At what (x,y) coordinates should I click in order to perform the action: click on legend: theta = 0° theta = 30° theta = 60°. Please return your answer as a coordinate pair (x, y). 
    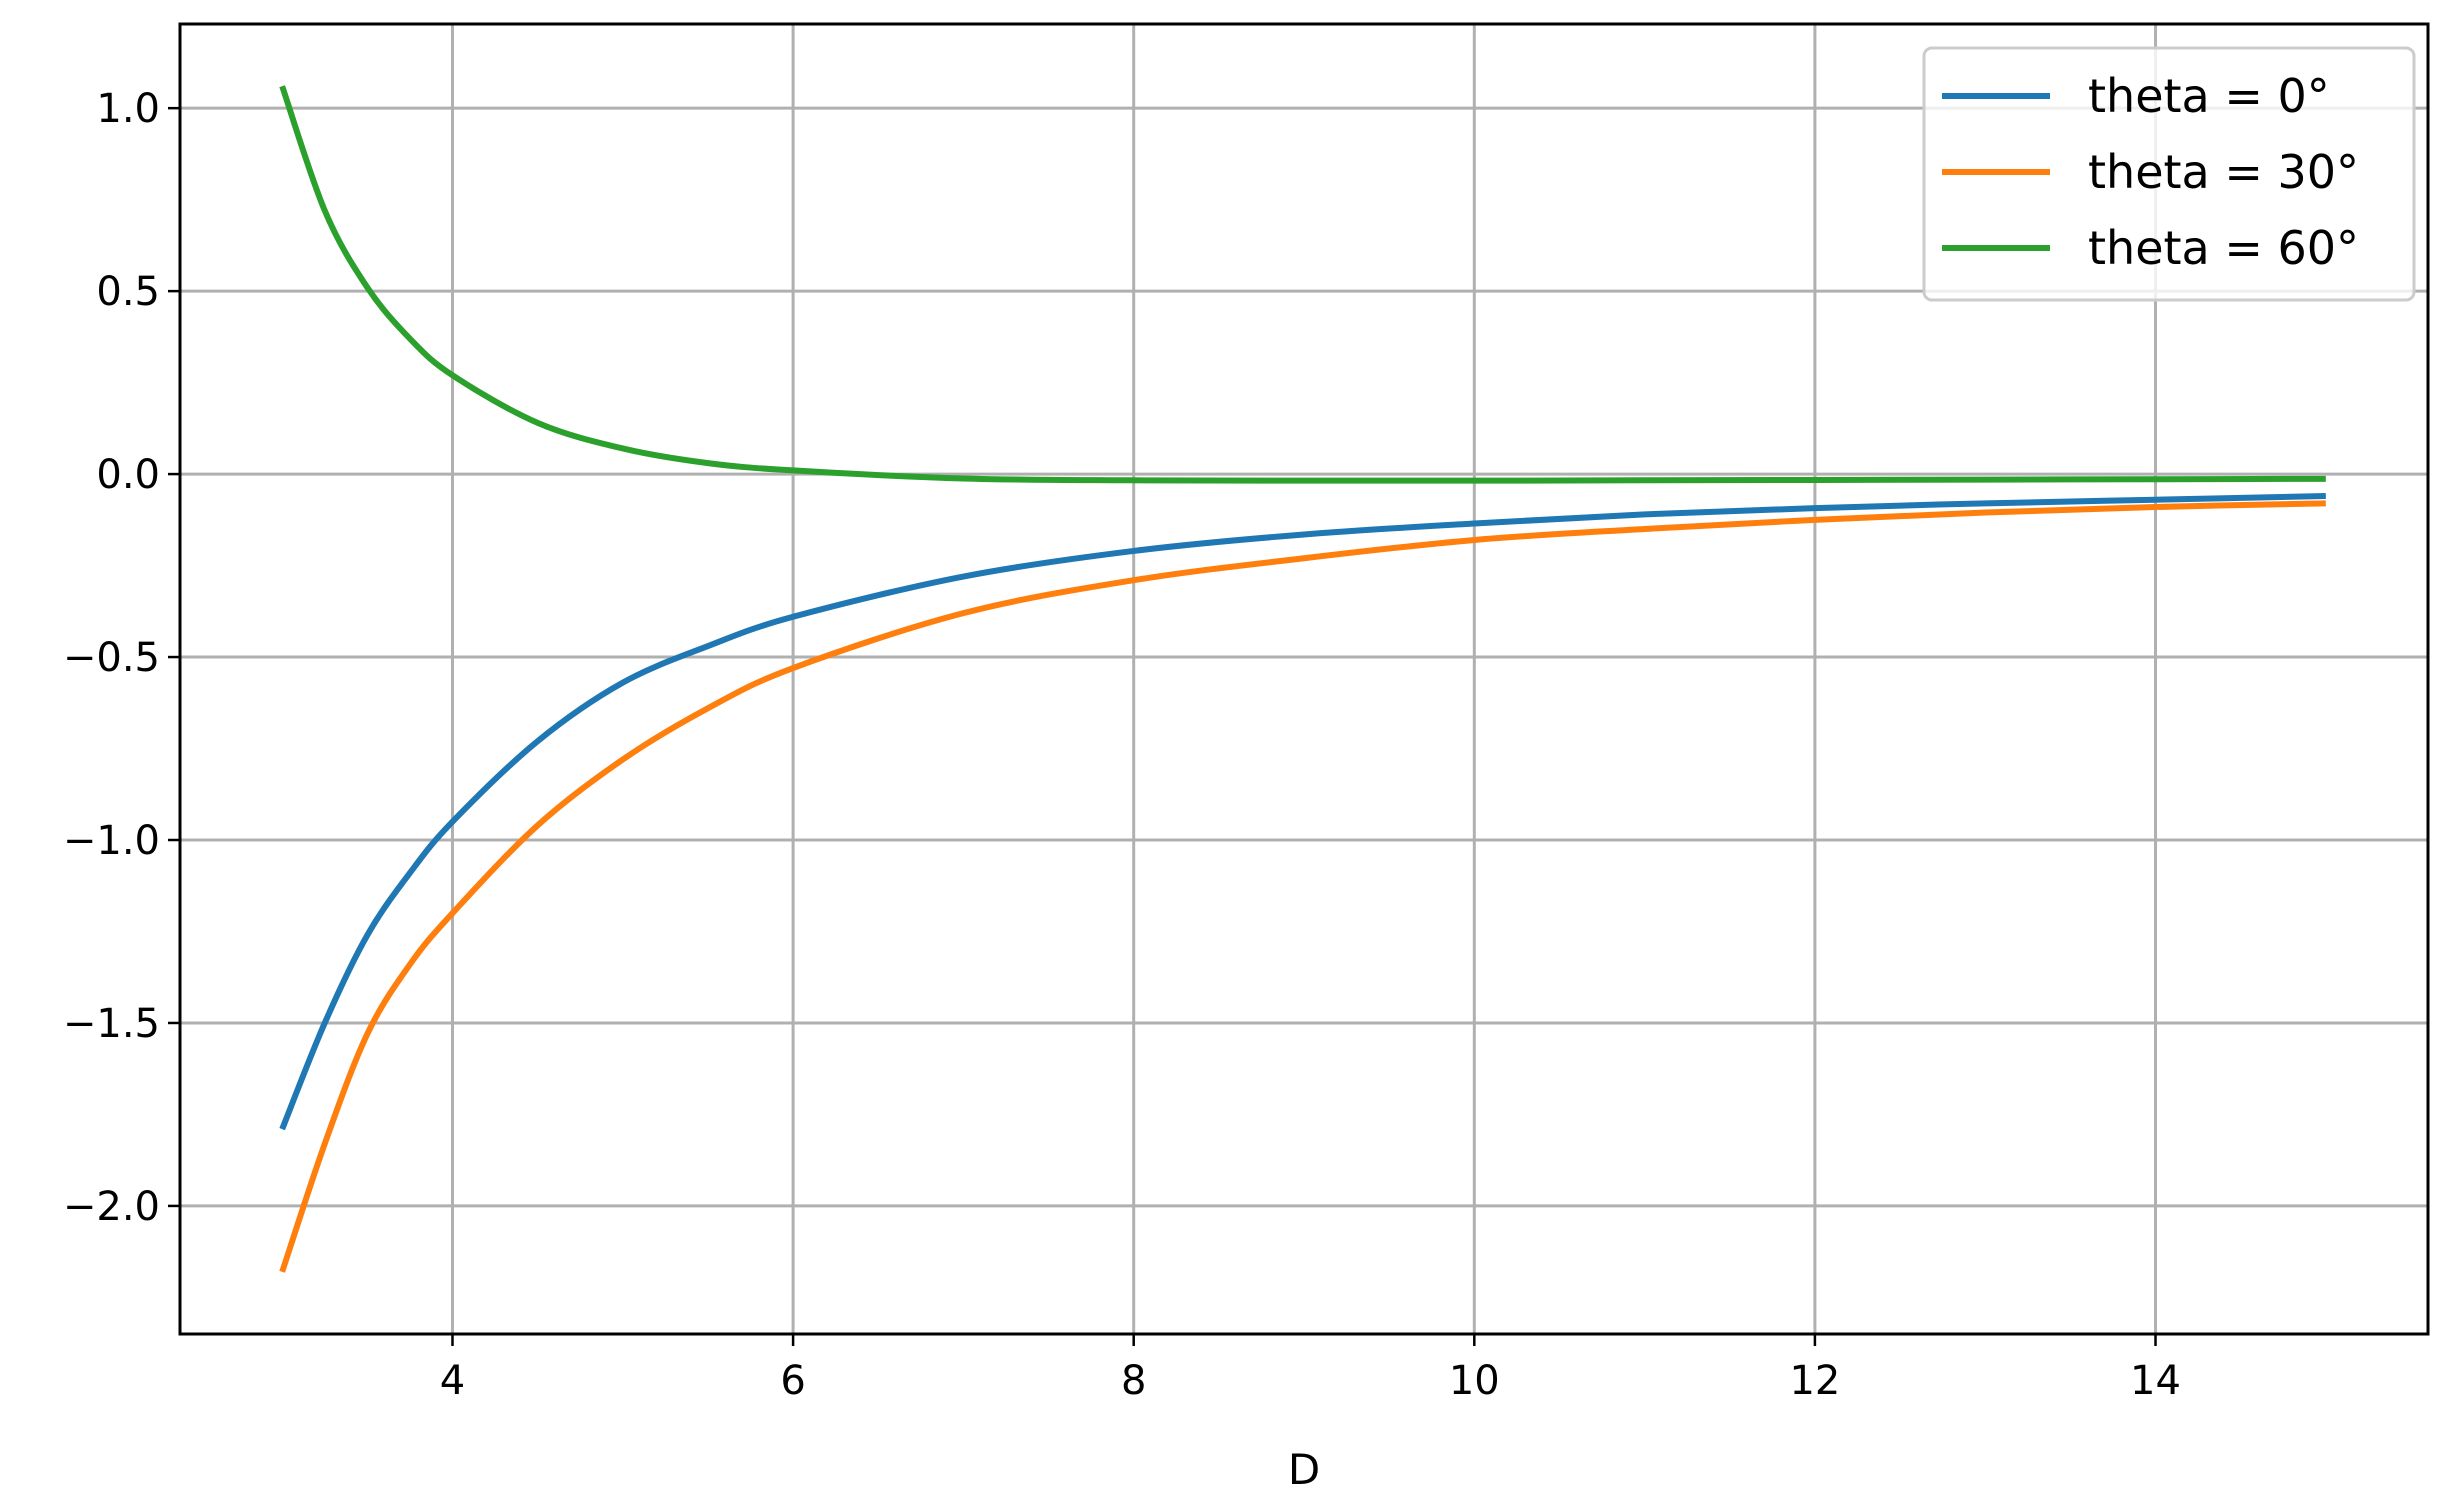
    Looking at the image, I should click on (2169, 174).